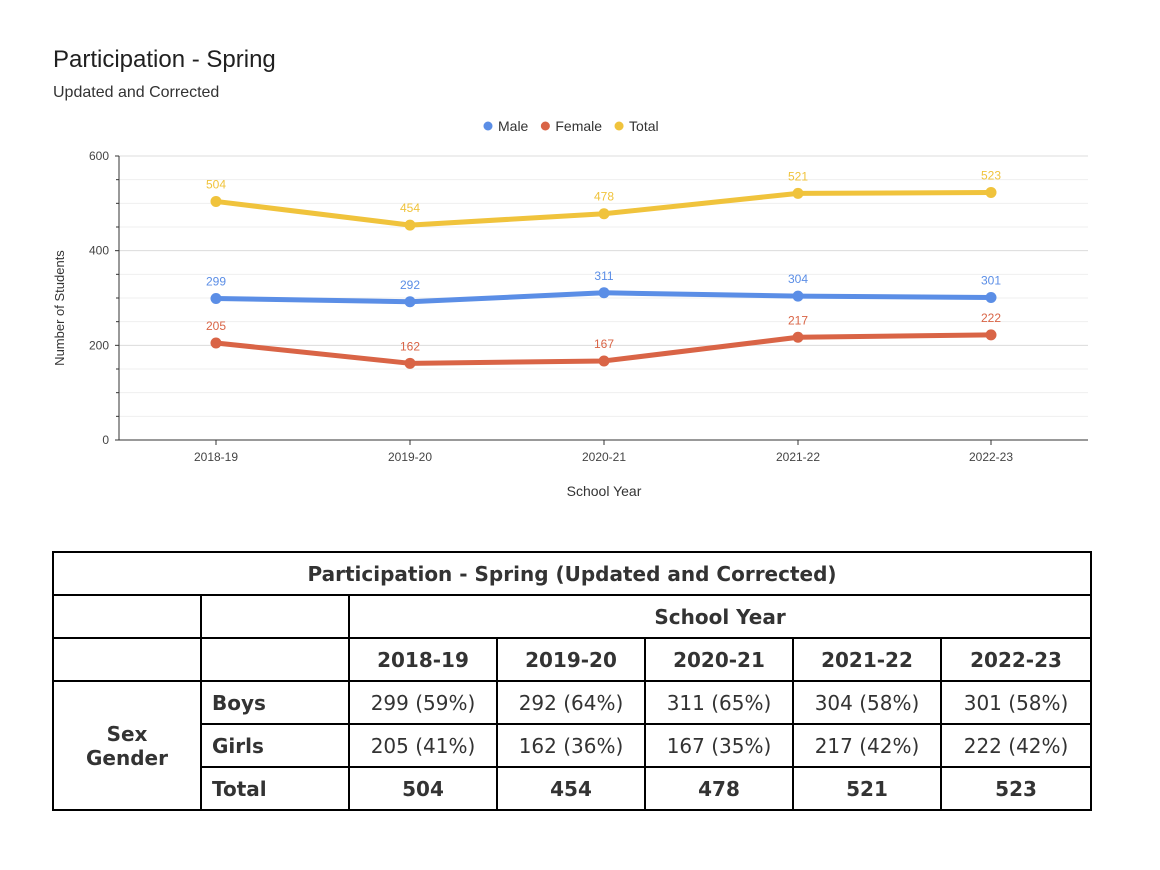  Describe the element at coordinates (798, 176) in the screenshot. I see `data-label-total: 521` at that location.